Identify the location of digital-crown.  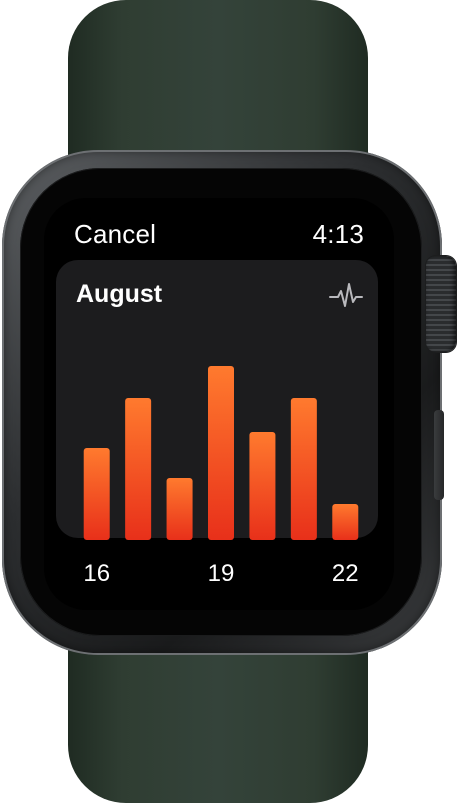
(441, 304).